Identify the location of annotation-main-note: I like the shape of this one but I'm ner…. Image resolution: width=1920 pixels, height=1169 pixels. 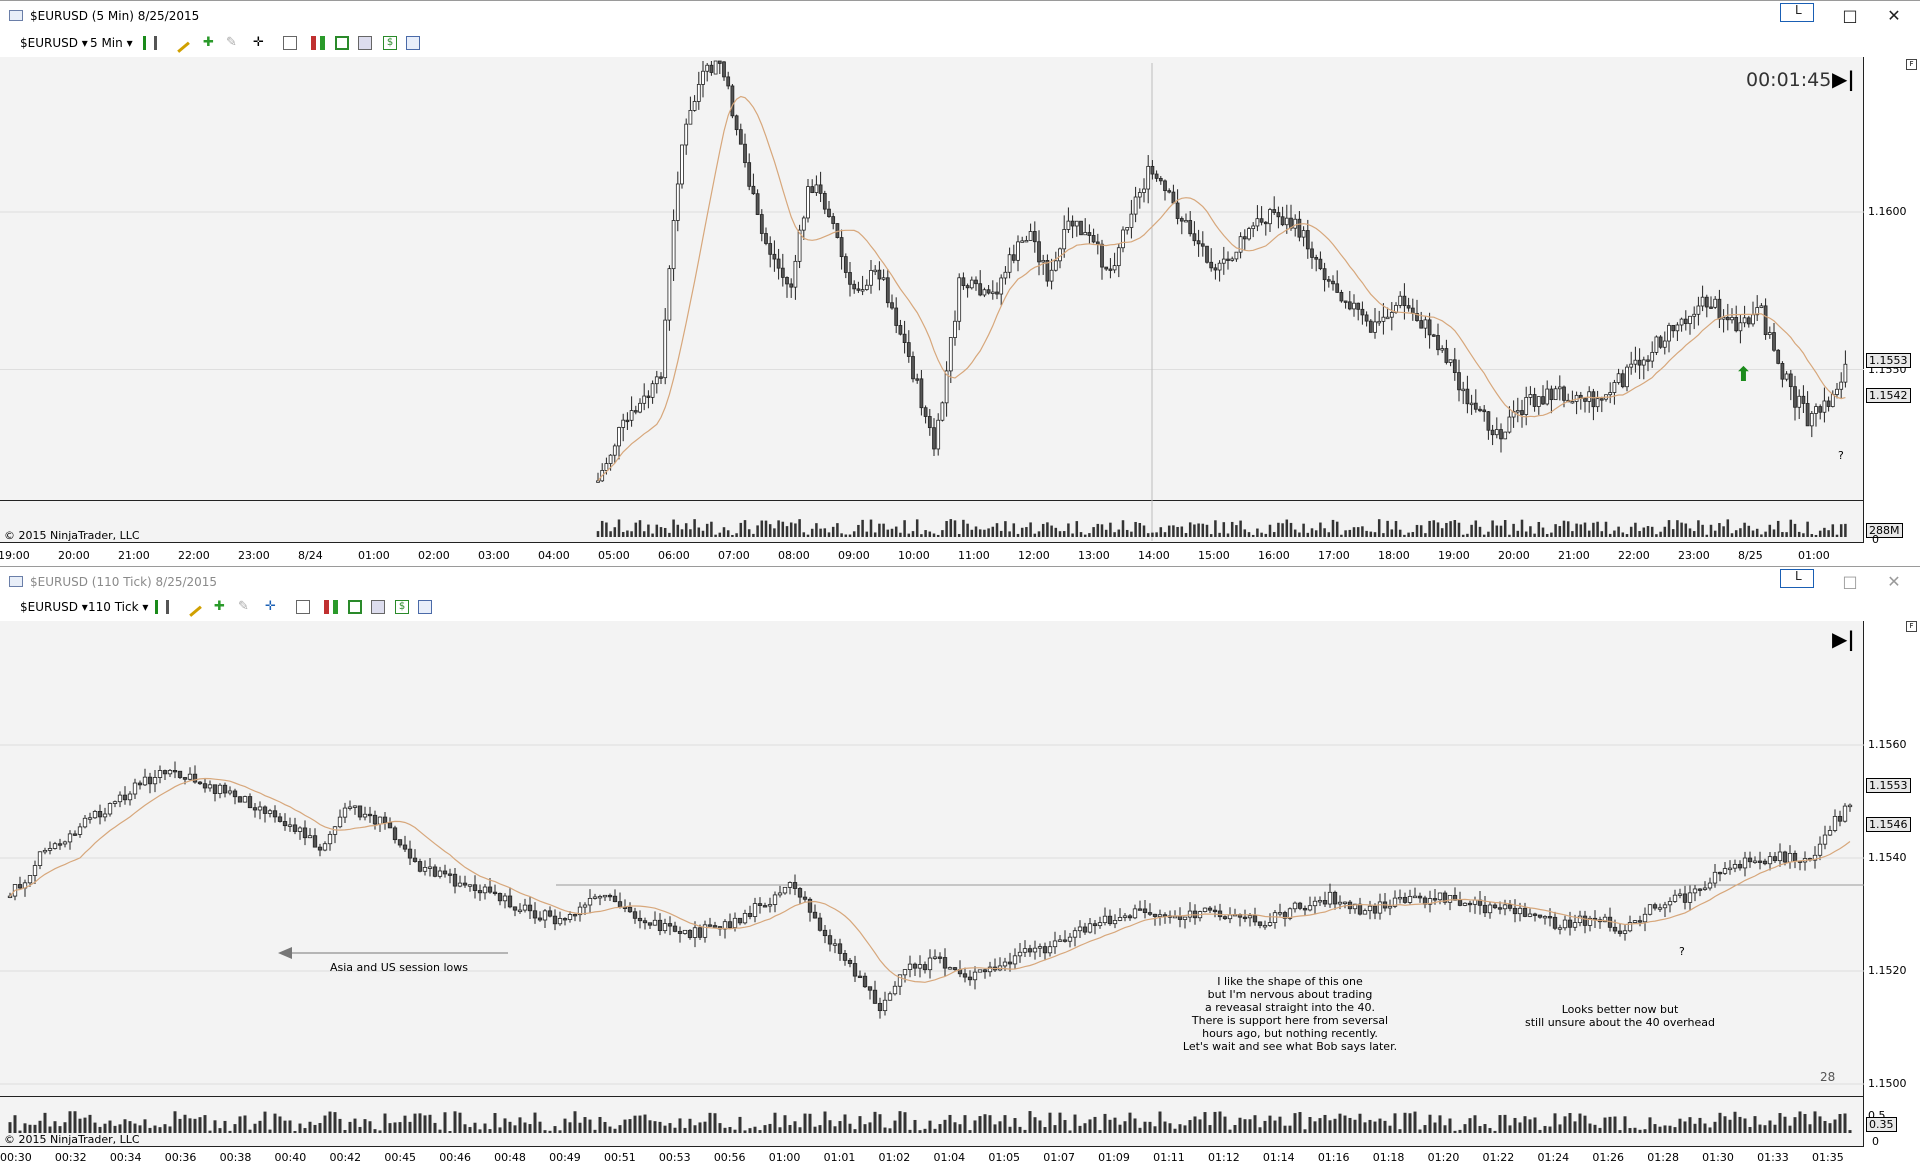
(1290, 1014).